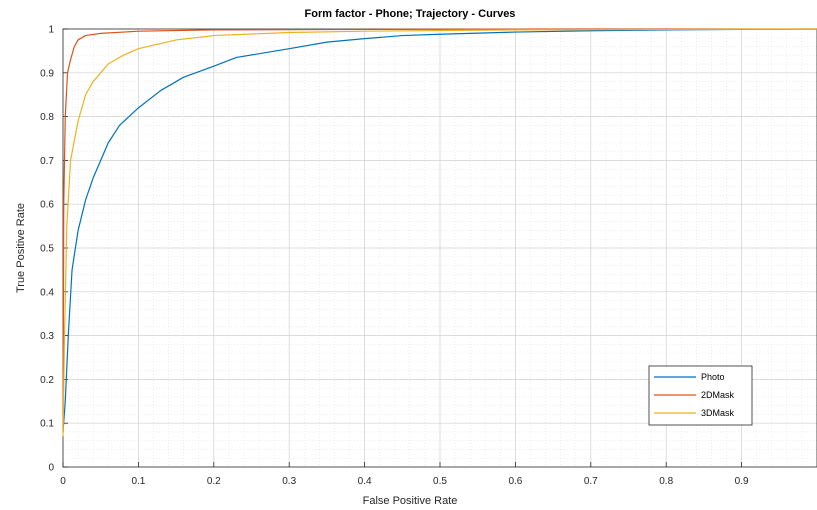 Image resolution: width=817 pixels, height=510 pixels. I want to click on x-tick-label: 0.8, so click(666, 481).